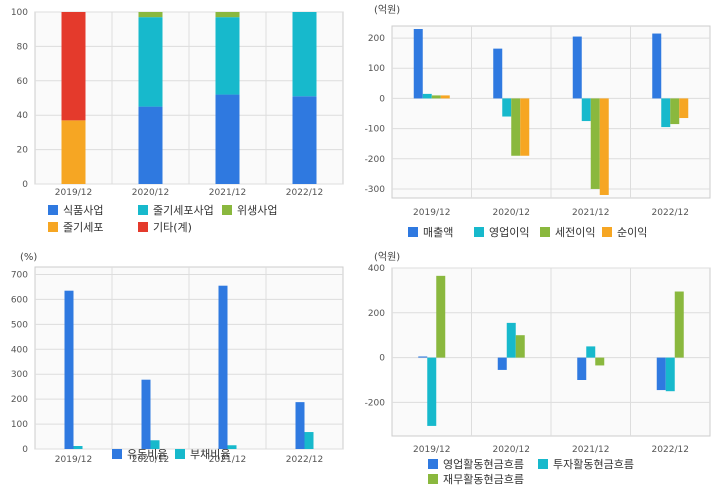 The height and width of the screenshot is (496, 720). I want to click on legend-entry: 부채비율, so click(210, 454).